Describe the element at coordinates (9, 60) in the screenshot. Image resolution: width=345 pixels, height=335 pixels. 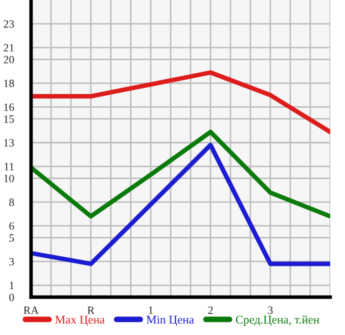
I see `y-tick-label: 20` at that location.